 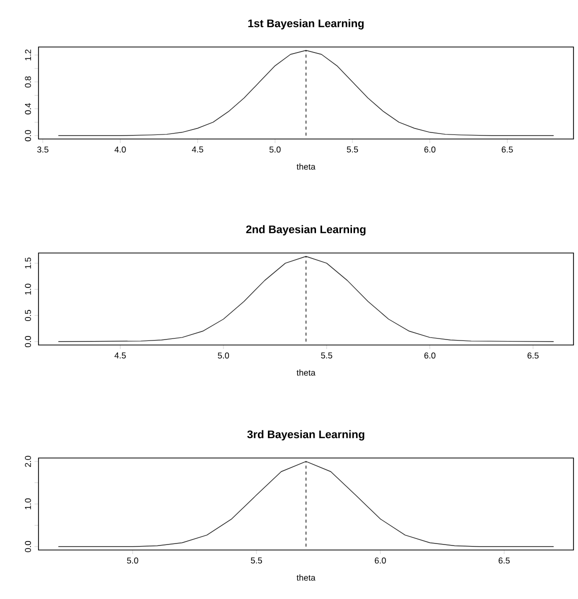 What do you see at coordinates (27, 108) in the screenshot?
I see `y-tick-label: 0.4` at bounding box center [27, 108].